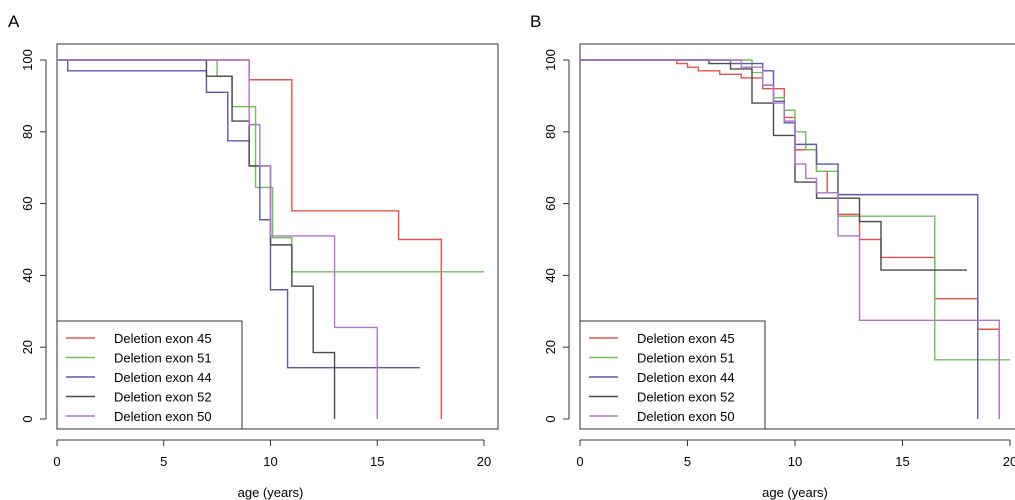  Describe the element at coordinates (14, 21) in the screenshot. I see `panel-label: A` at that location.